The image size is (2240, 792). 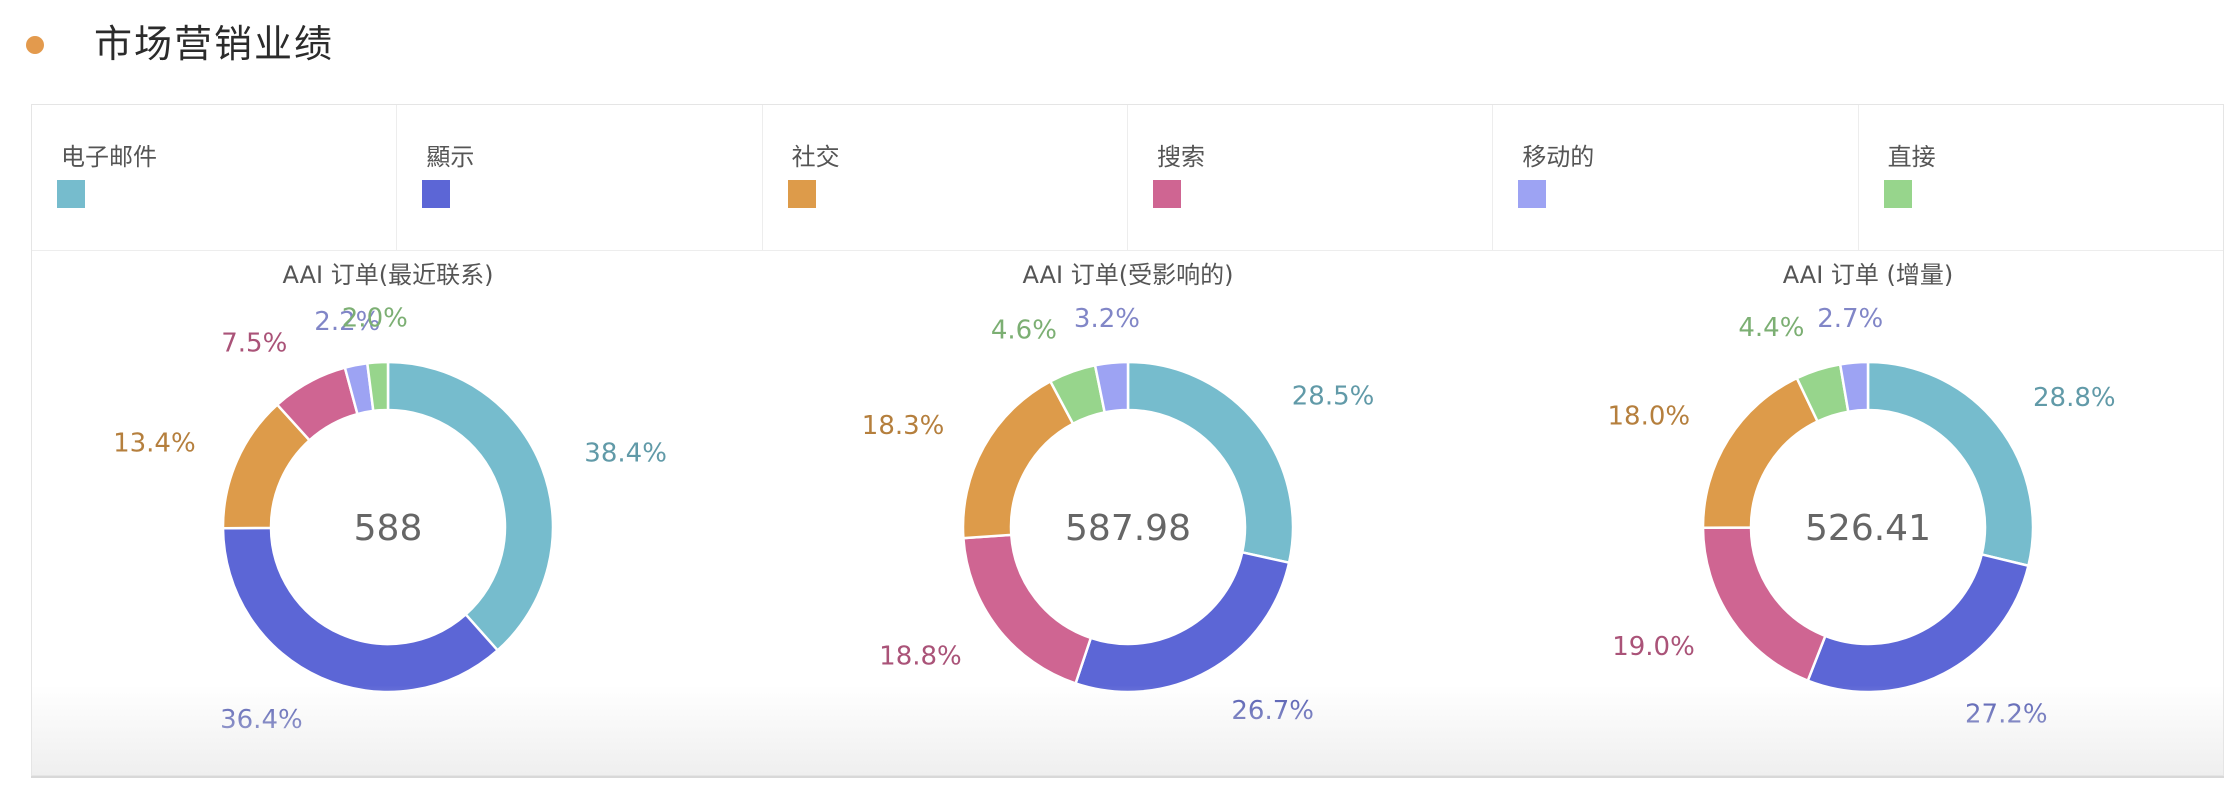 What do you see at coordinates (1127, 777) in the screenshot?
I see `panel-bottom-border` at bounding box center [1127, 777].